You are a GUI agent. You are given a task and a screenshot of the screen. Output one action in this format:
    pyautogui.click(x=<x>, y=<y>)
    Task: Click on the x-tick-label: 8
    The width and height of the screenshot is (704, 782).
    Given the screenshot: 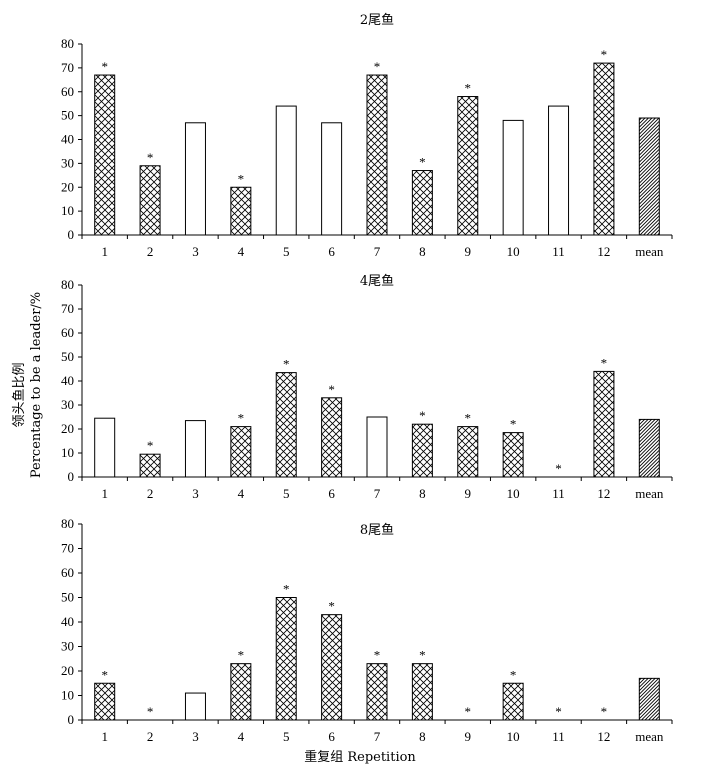 What is the action you would take?
    pyautogui.click(x=422, y=251)
    